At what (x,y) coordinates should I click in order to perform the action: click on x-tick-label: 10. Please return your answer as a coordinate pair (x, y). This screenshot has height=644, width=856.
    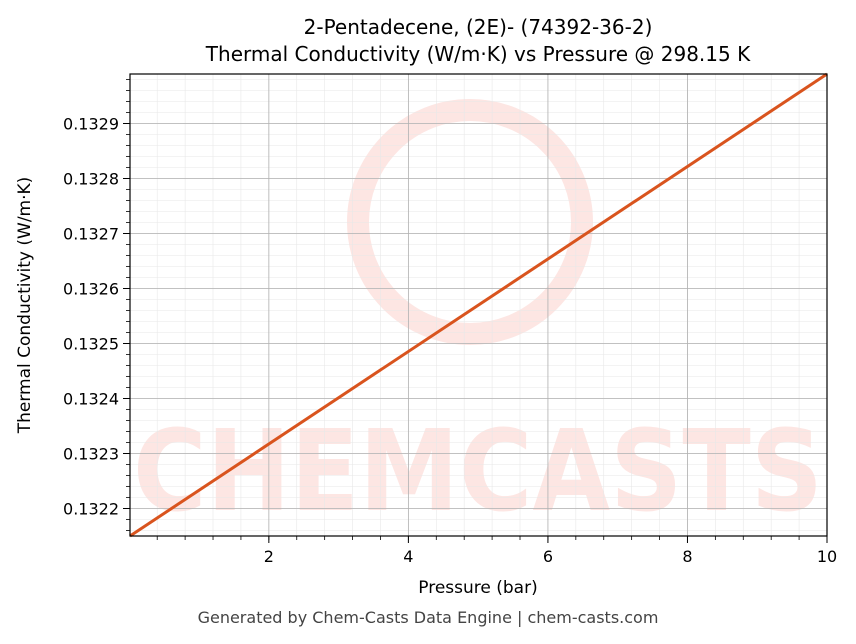
    Looking at the image, I should click on (827, 556).